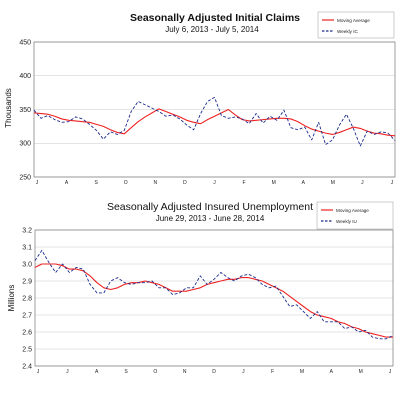 Image resolution: width=400 pixels, height=400 pixels. Describe the element at coordinates (346, 221) in the screenshot. I see `legend-label-weekly: Weekly IU` at that location.